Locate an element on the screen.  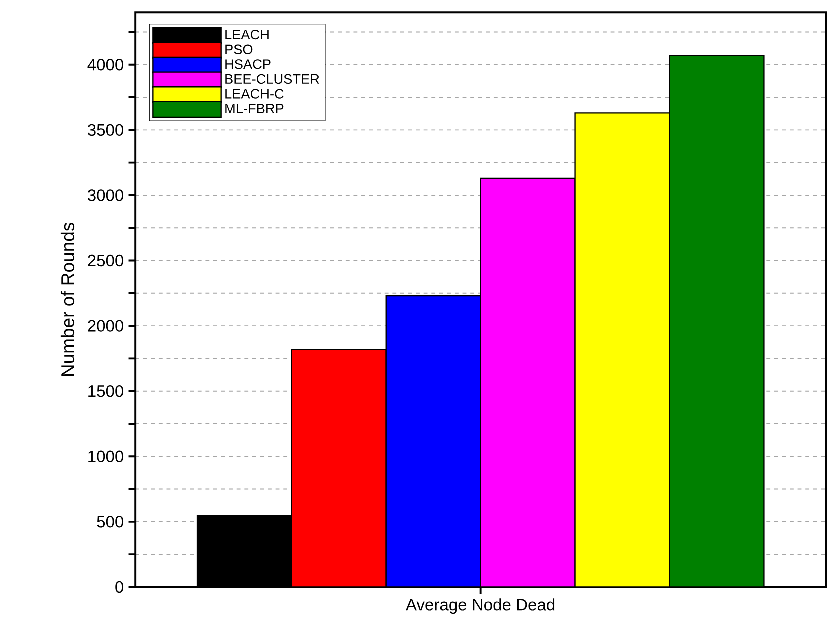
legend-label: LEACH is located at coordinates (247, 35).